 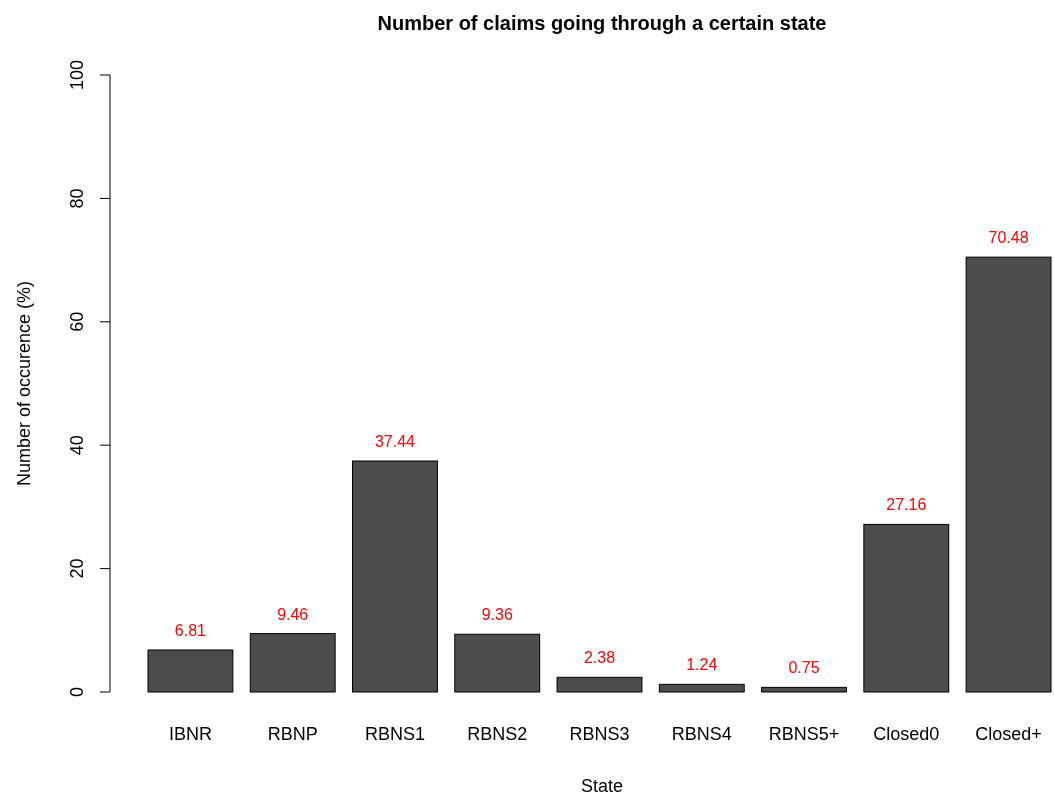 What do you see at coordinates (1008, 734) in the screenshot?
I see `x-tick-label: Closed+` at bounding box center [1008, 734].